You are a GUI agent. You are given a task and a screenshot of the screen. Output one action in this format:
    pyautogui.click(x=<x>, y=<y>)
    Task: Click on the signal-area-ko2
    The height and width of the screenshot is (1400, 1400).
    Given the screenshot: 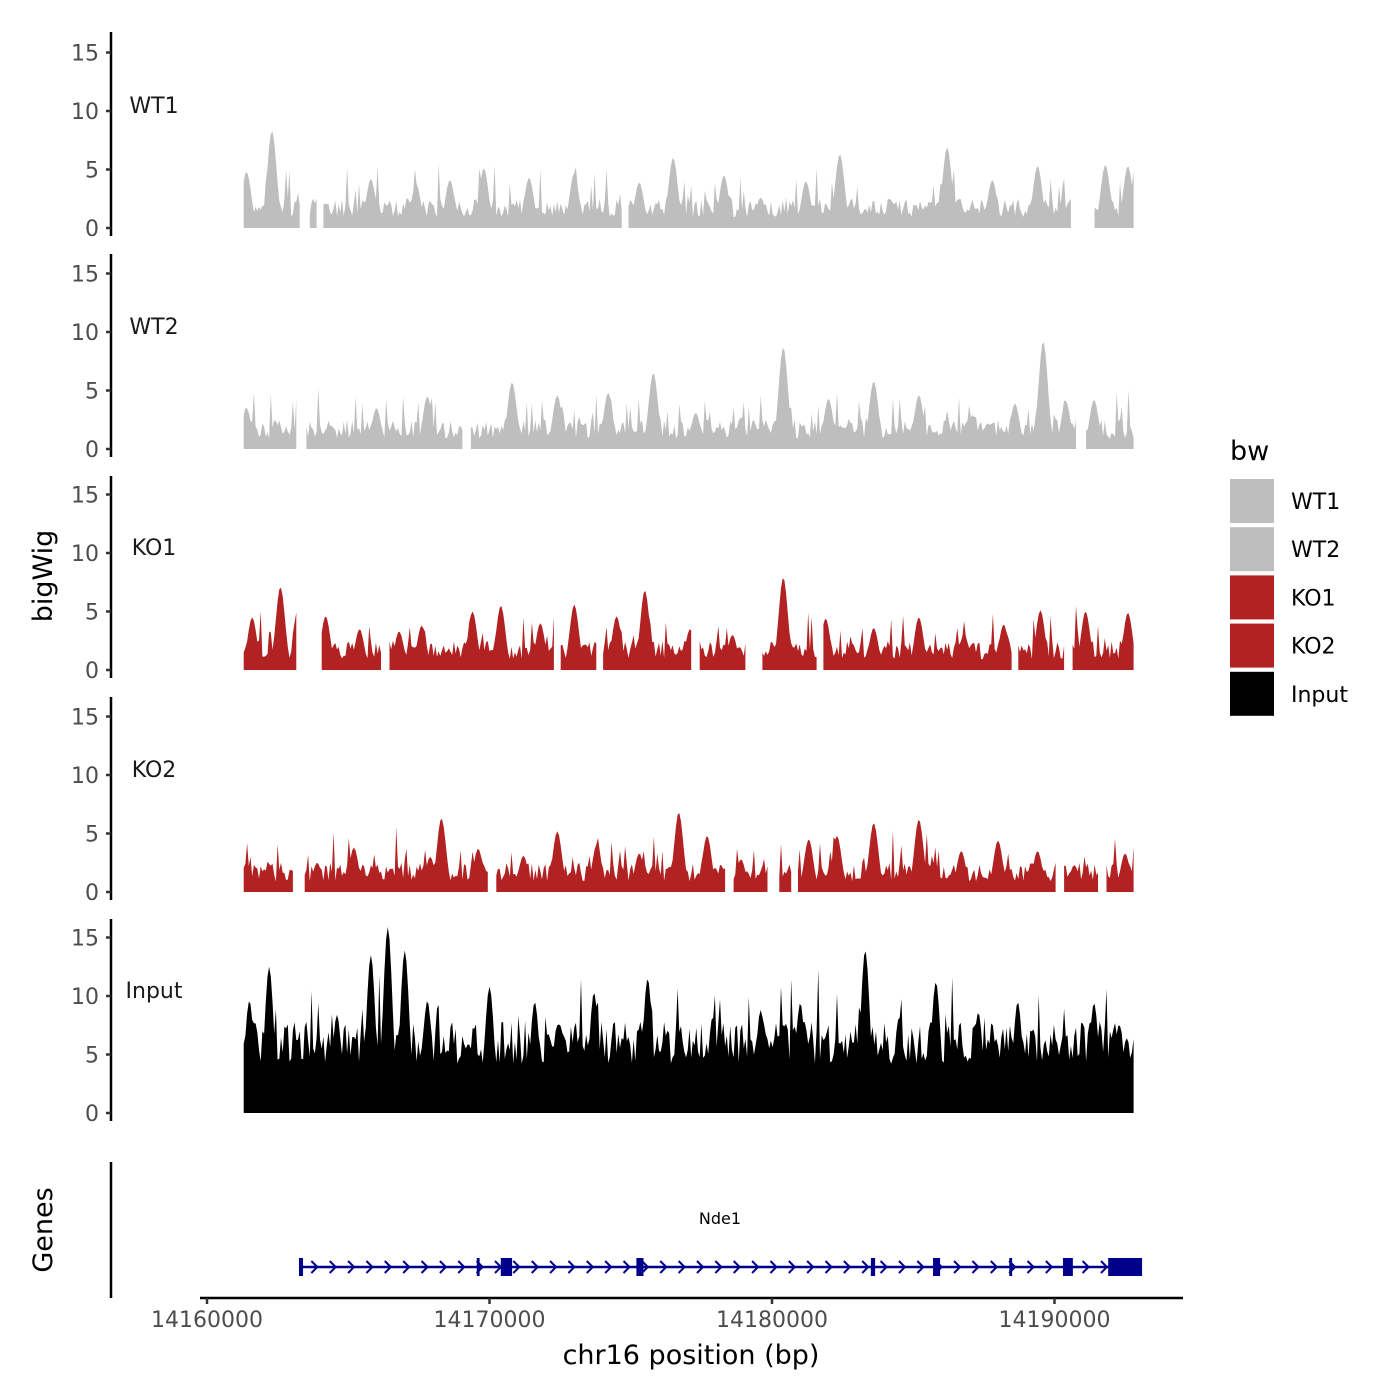 What is the action you would take?
    pyautogui.click(x=688, y=852)
    